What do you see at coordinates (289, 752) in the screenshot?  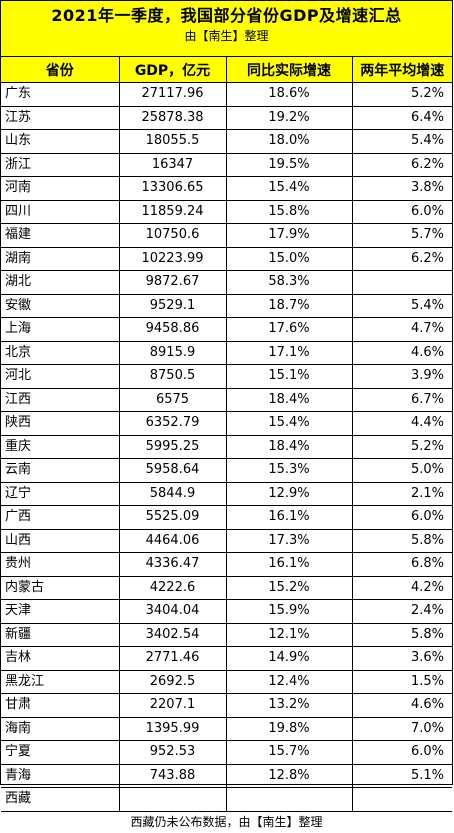 I see `cell-yoy-growth: 15.7%` at bounding box center [289, 752].